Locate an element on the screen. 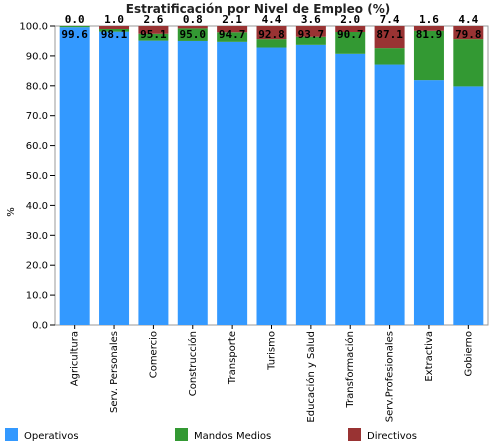  category-label: Extractiva is located at coordinates (429, 356).